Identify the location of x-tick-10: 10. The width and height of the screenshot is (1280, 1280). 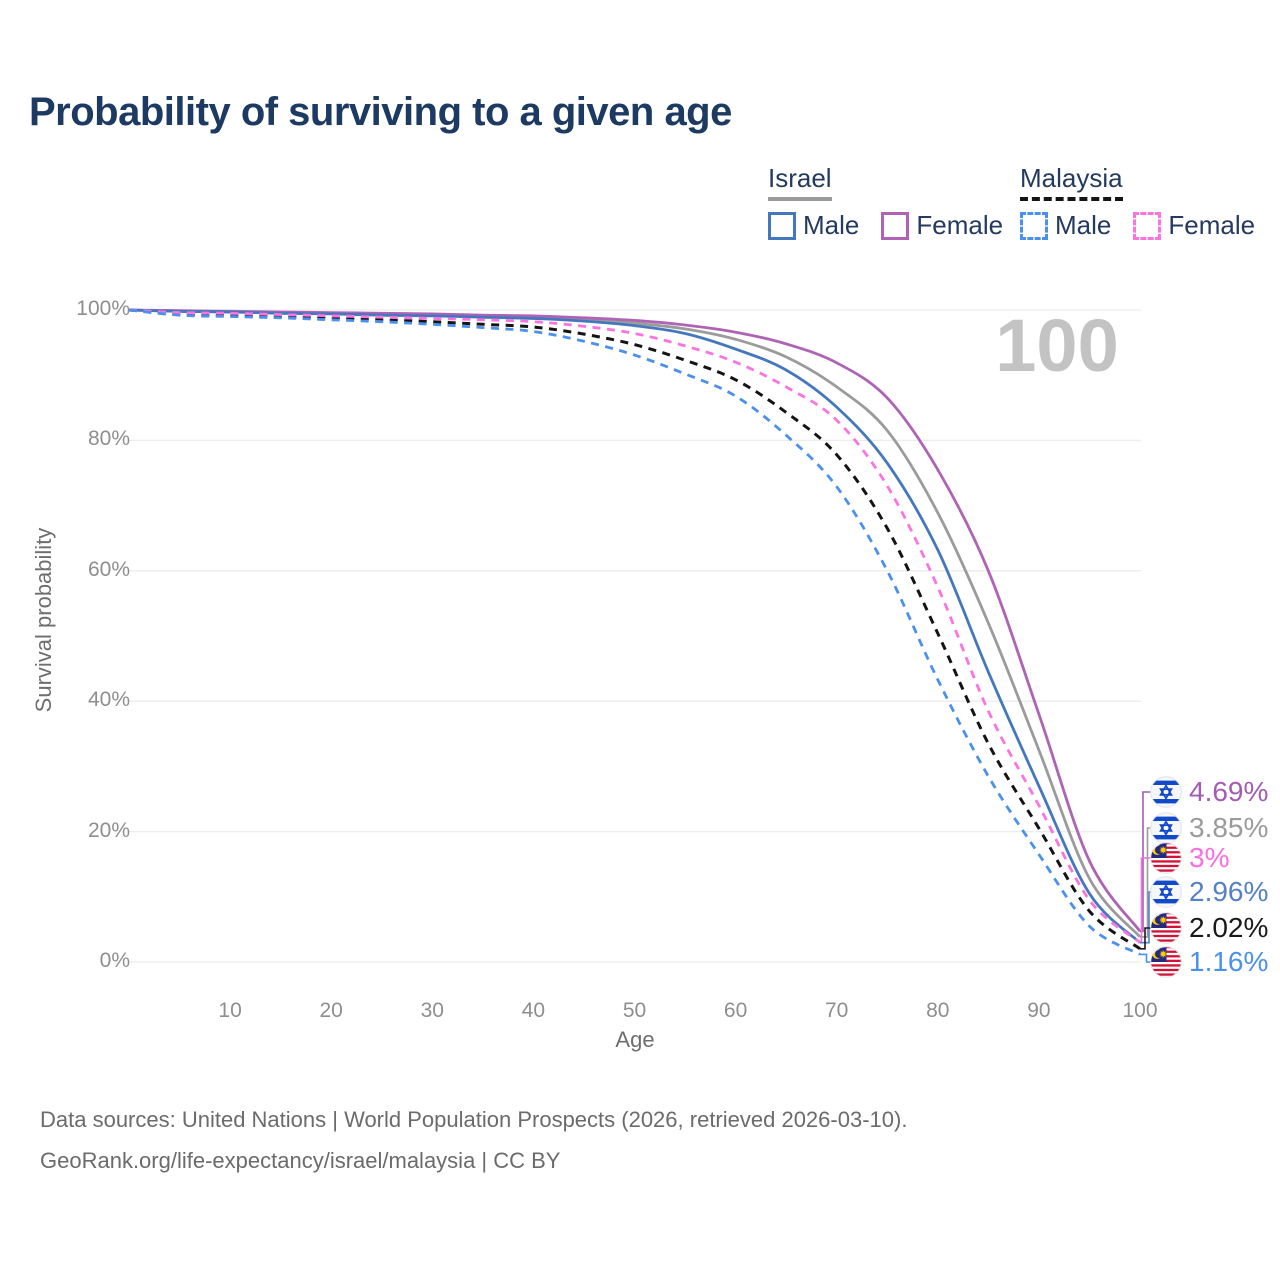
(230, 1010).